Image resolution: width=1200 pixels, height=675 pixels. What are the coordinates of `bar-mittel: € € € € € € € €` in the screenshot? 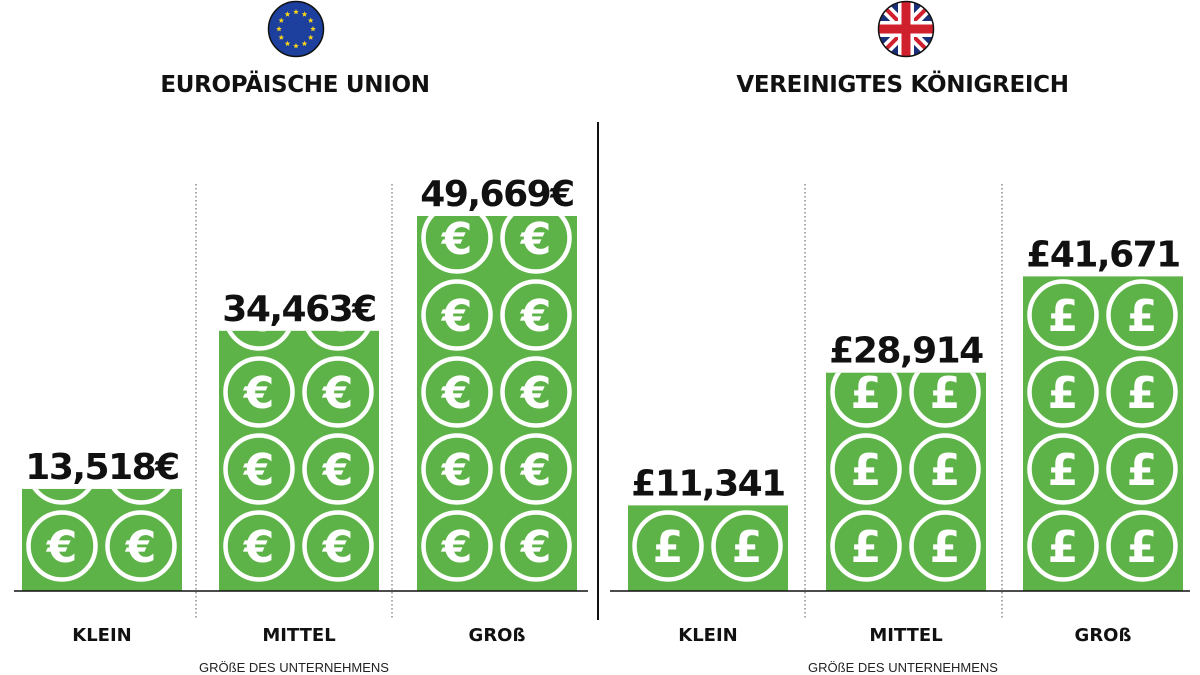 It's located at (299, 441).